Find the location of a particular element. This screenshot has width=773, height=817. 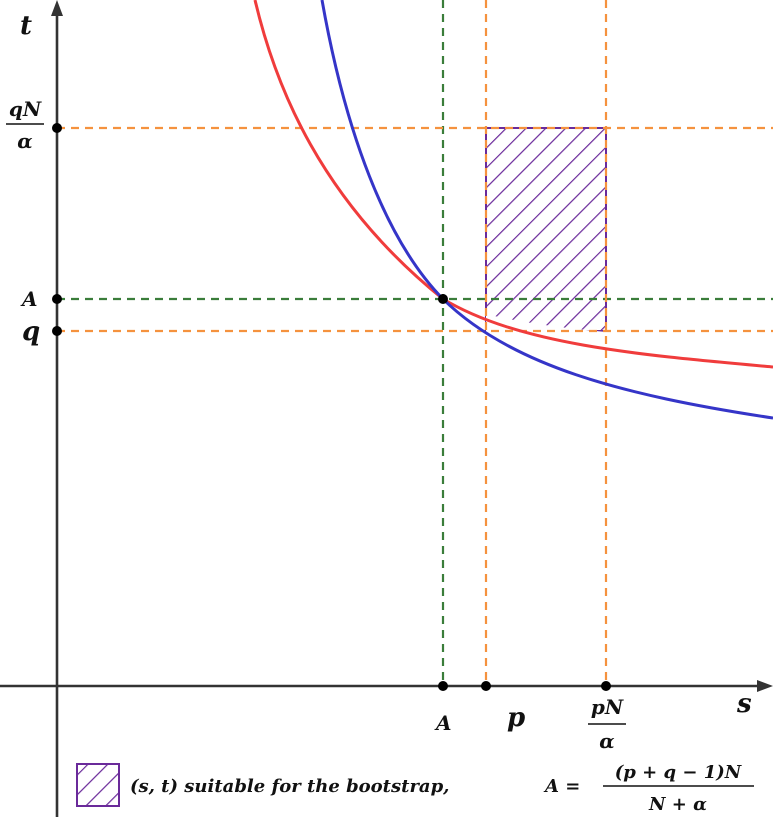

y-axis-arrow is located at coordinates (57, 8).